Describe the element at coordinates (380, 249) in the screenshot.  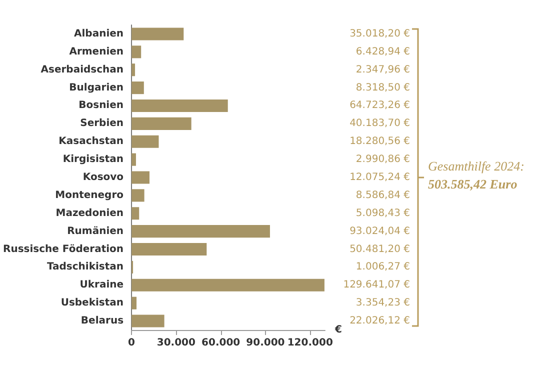
I see `data-label: 50.481,20 €` at that location.